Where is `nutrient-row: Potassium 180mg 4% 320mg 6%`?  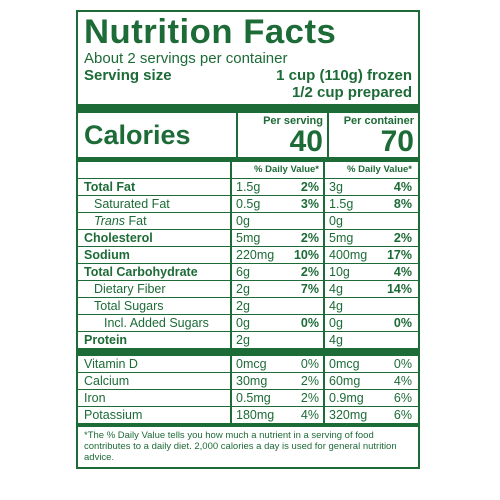
nutrient-row: Potassium 180mg 4% 320mg 6% is located at coordinates (248, 414).